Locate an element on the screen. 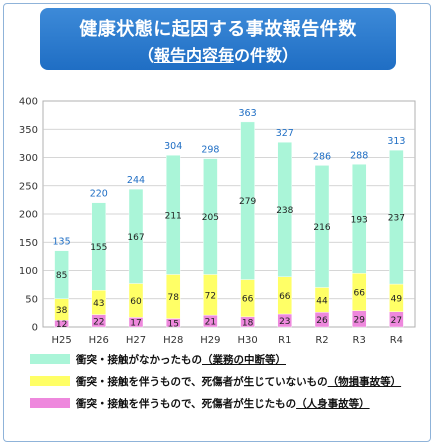 Image resolution: width=435 pixels, height=446 pixels. data-label-injury: 23 is located at coordinates (284, 322).